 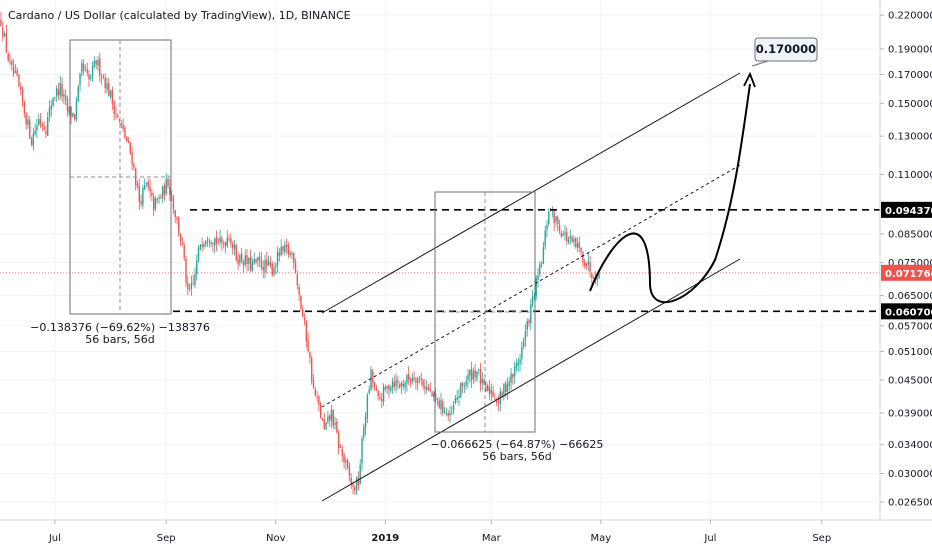 I want to click on time-axis: Jul Sep Nov 2019 Mar May Jul Sep, so click(x=466, y=531).